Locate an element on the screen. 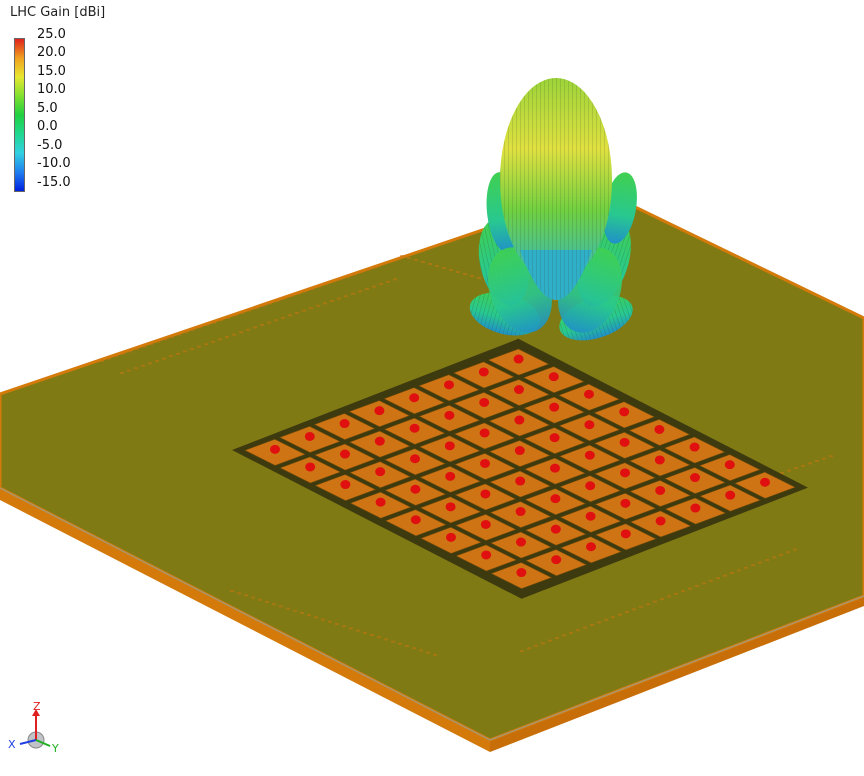 The width and height of the screenshot is (864, 776). legend-tick: -5.0 is located at coordinates (50, 145).